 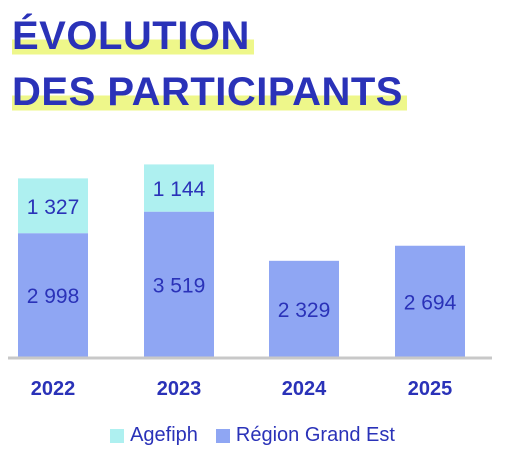 I want to click on x-tick-label-2023: 2023, so click(x=179, y=389).